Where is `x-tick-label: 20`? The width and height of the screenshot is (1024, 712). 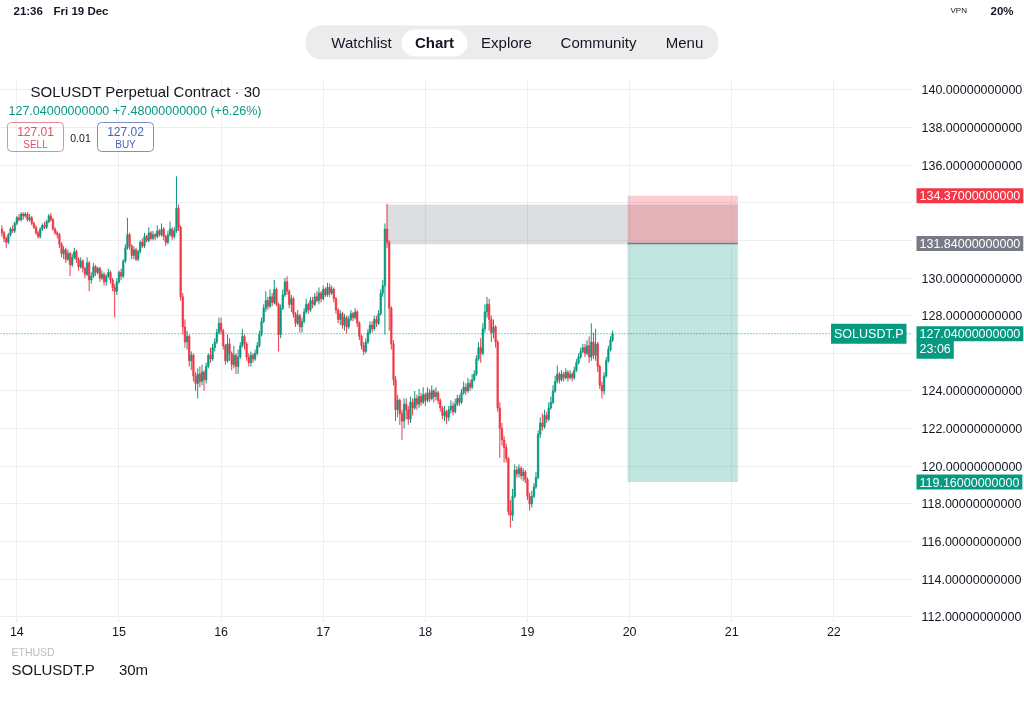 x-tick-label: 20 is located at coordinates (629, 631).